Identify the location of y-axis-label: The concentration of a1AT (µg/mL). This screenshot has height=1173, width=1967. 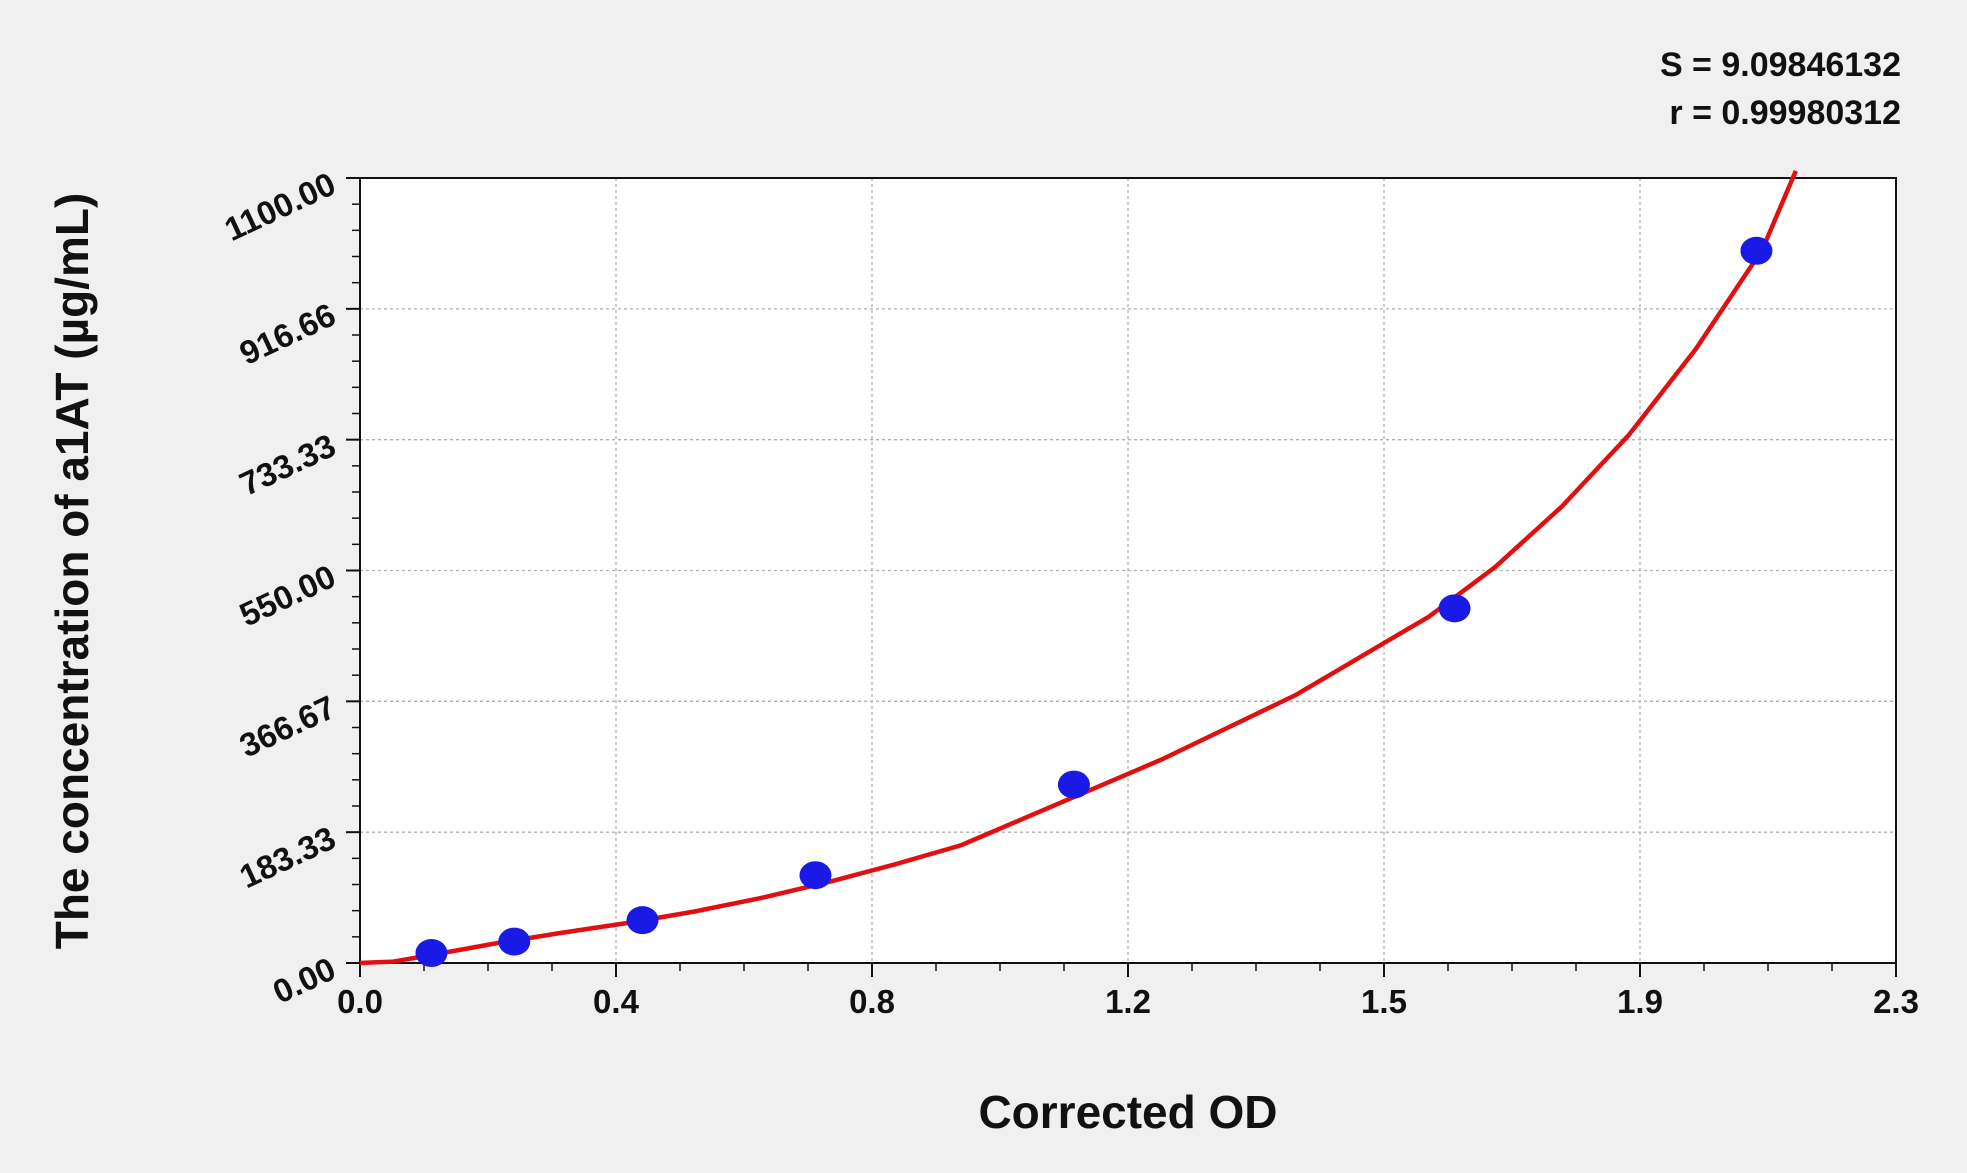
(72, 571).